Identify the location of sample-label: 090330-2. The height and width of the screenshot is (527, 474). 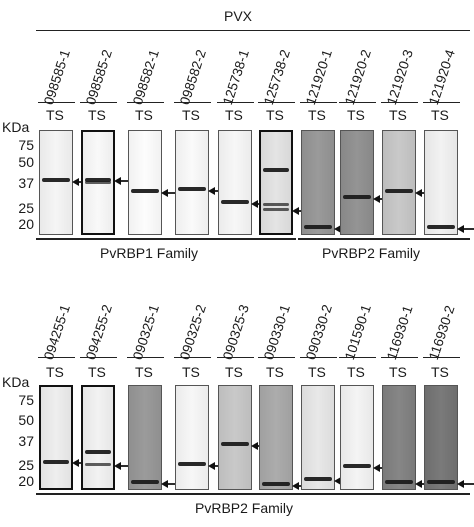
(319, 332).